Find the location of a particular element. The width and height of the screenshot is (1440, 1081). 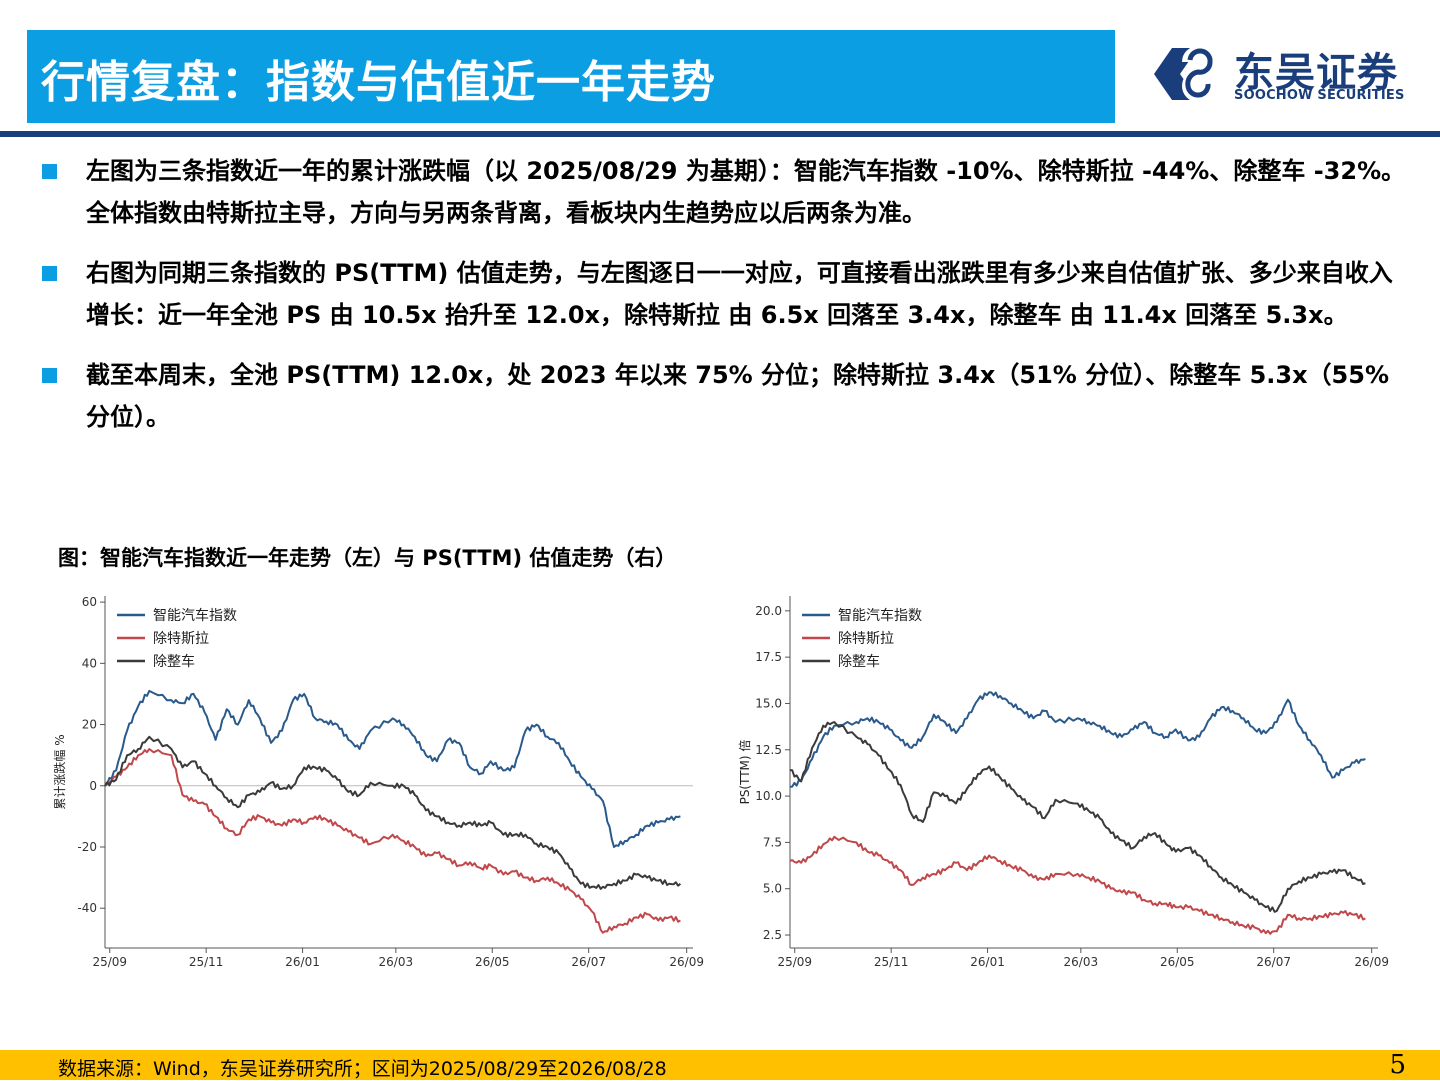

y-tick-label: 10.0 is located at coordinates (768, 796).